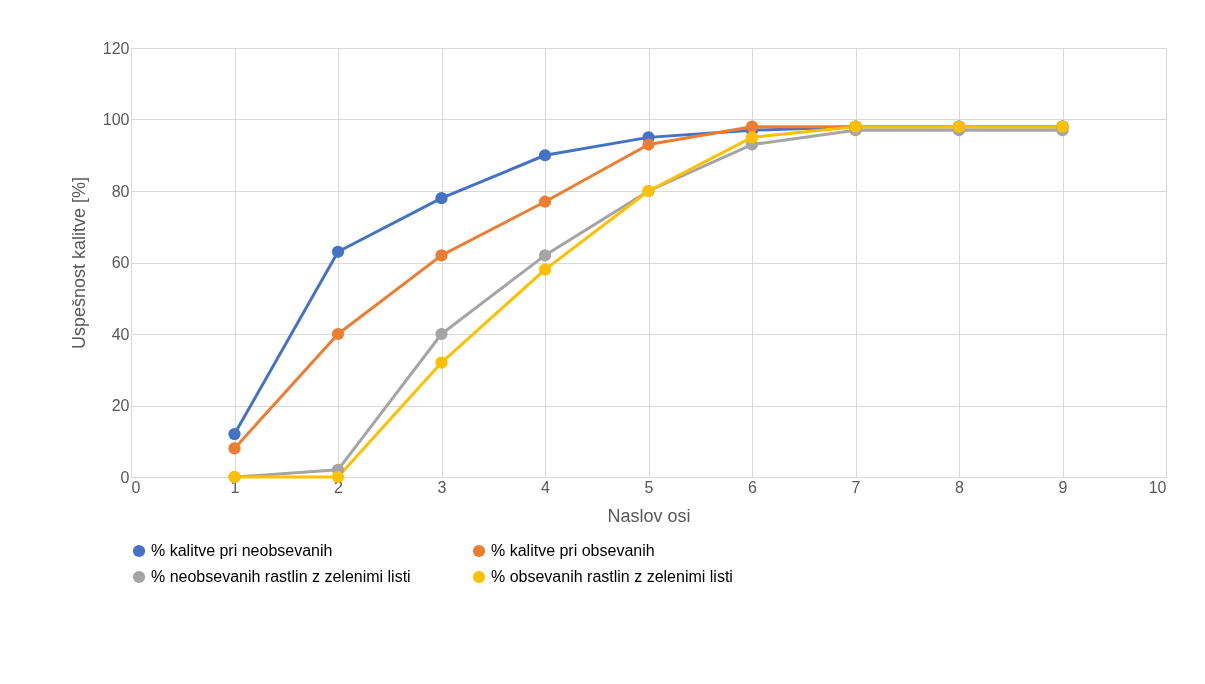 Image resolution: width=1205 pixels, height=684 pixels. I want to click on legend-label: % neobsevanih rastlin z zelenimi listi, so click(281, 576).